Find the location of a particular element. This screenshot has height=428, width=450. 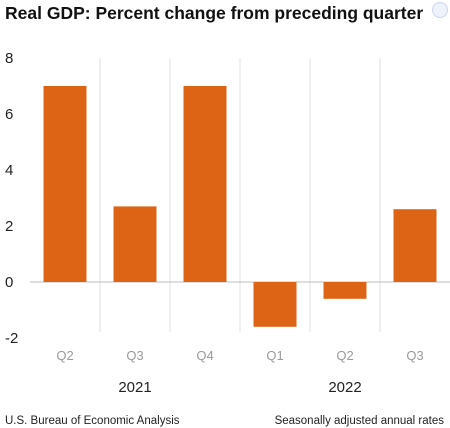

y-tick-label: 4 is located at coordinates (9, 170).